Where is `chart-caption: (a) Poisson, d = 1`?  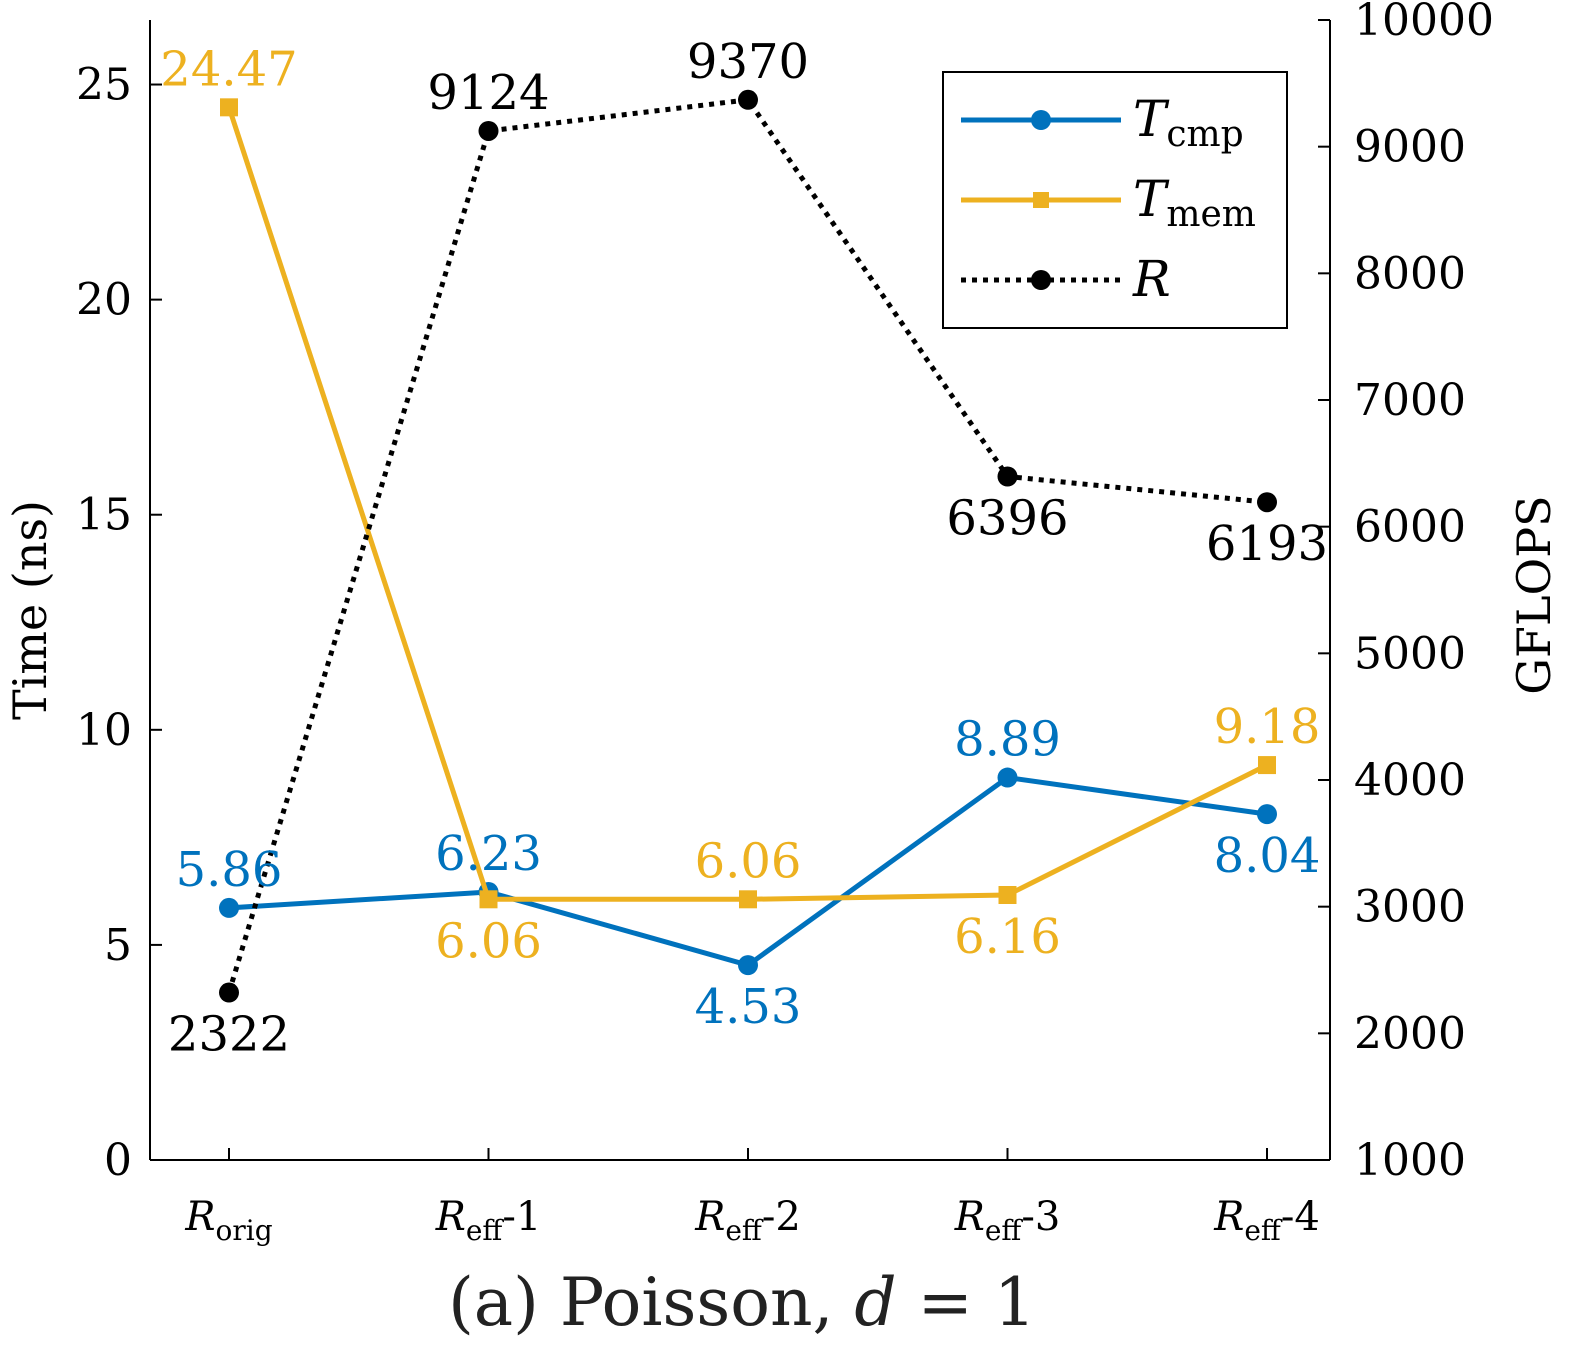 chart-caption: (a) Poisson, d = 1 is located at coordinates (742, 1302).